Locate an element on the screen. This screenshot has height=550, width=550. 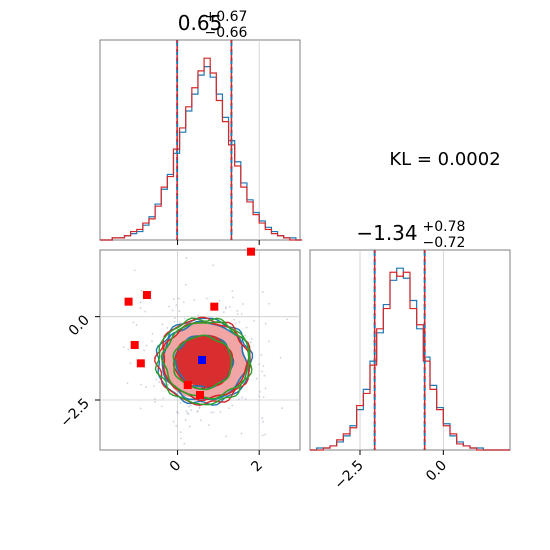
title-y-lower: −0.72 is located at coordinates (444, 243).